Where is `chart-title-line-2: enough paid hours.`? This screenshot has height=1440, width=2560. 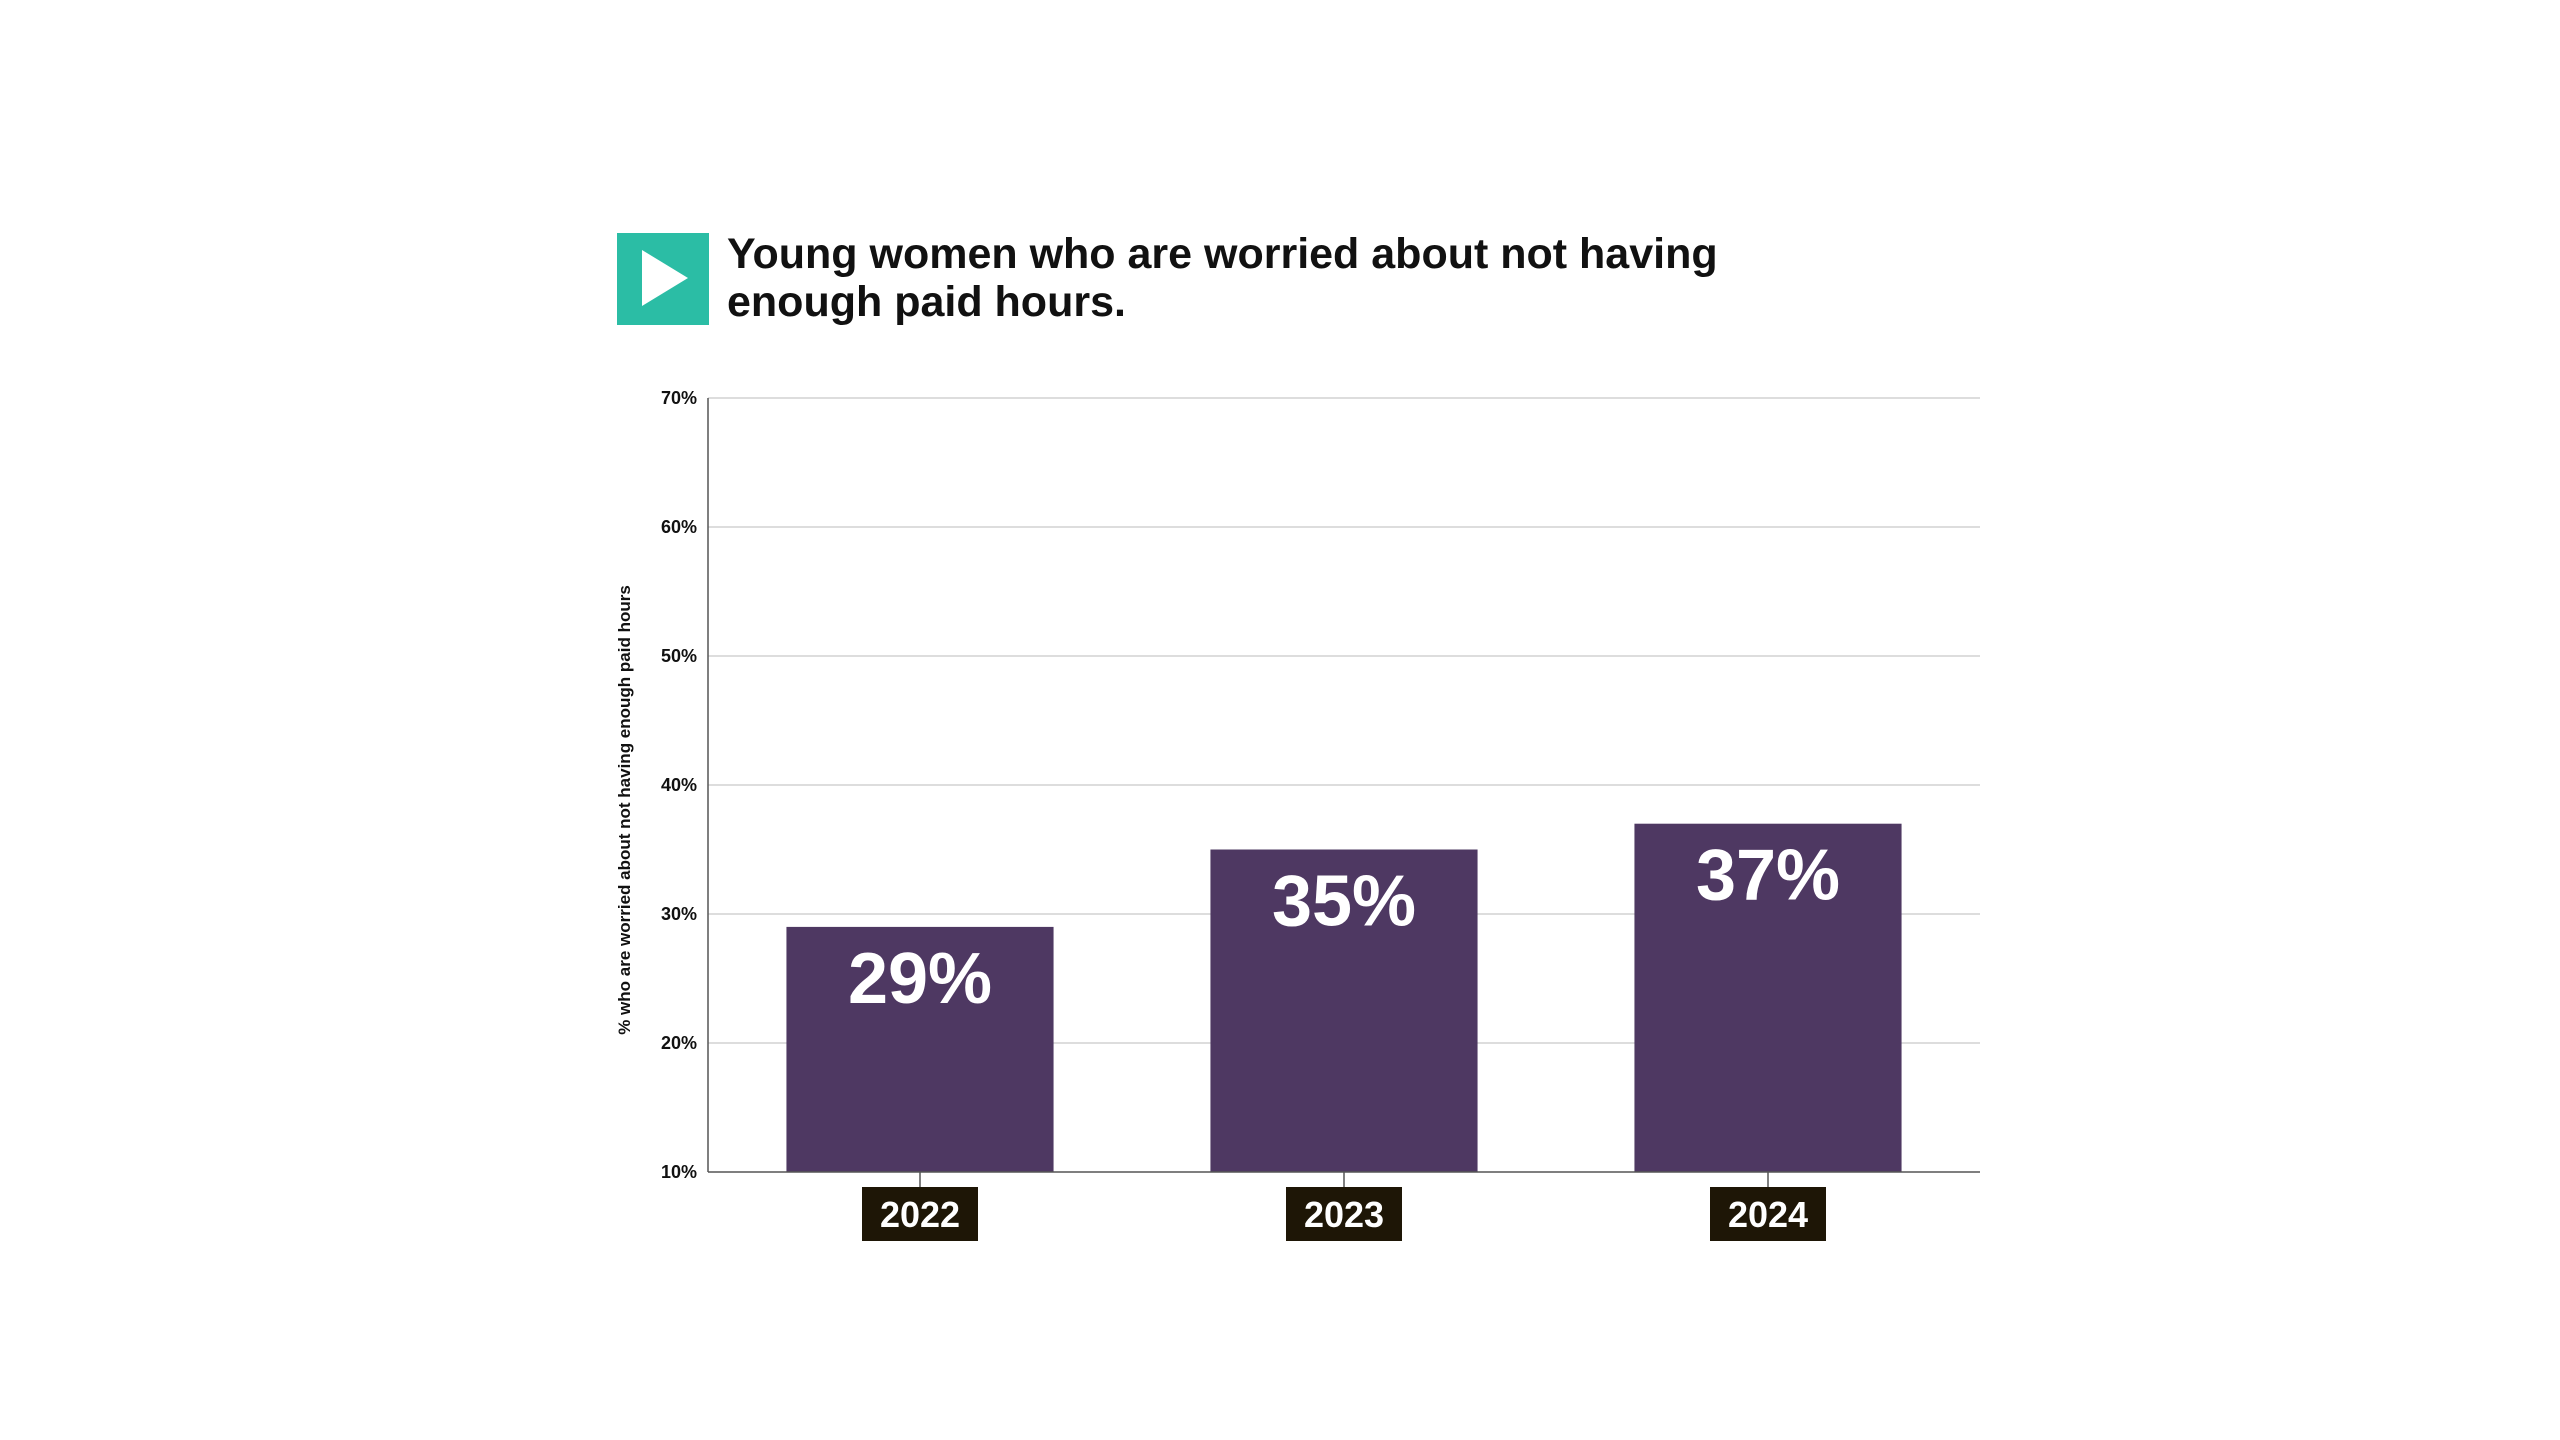
chart-title-line-2: enough paid hours. is located at coordinates (926, 302).